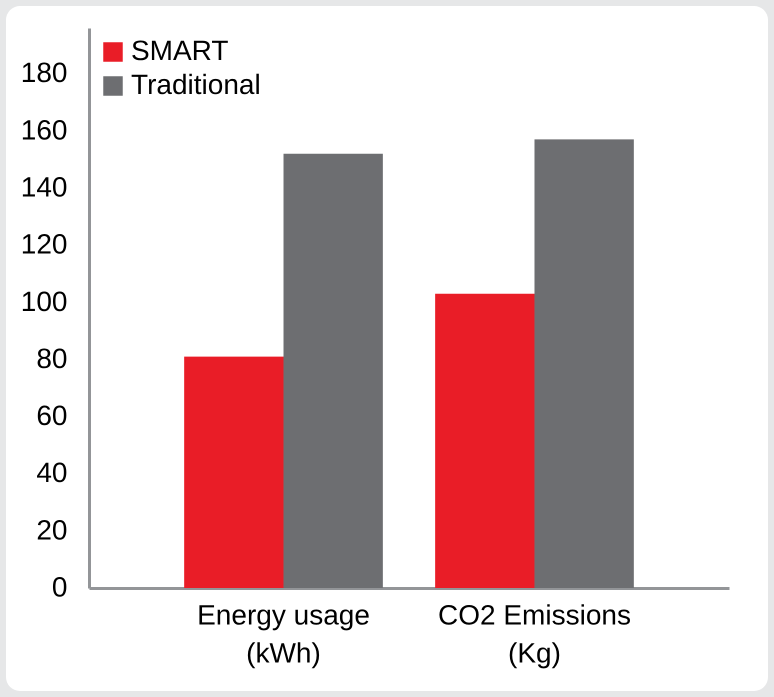  I want to click on legend-label: SMART, so click(179, 50).